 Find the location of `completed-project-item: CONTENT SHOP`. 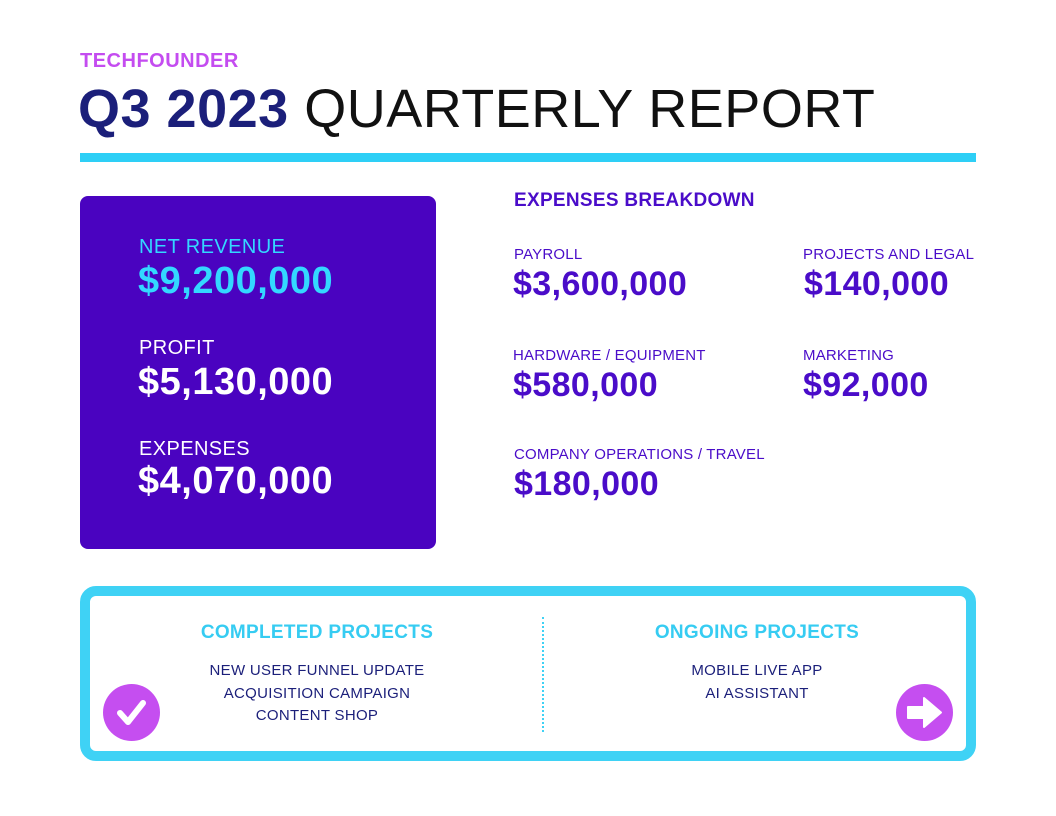

completed-project-item: CONTENT SHOP is located at coordinates (317, 715).